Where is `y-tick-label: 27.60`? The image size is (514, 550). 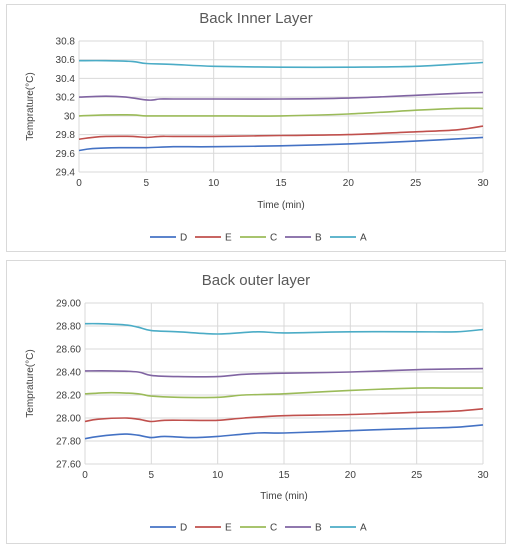 y-tick-label: 27.60 is located at coordinates (68, 465).